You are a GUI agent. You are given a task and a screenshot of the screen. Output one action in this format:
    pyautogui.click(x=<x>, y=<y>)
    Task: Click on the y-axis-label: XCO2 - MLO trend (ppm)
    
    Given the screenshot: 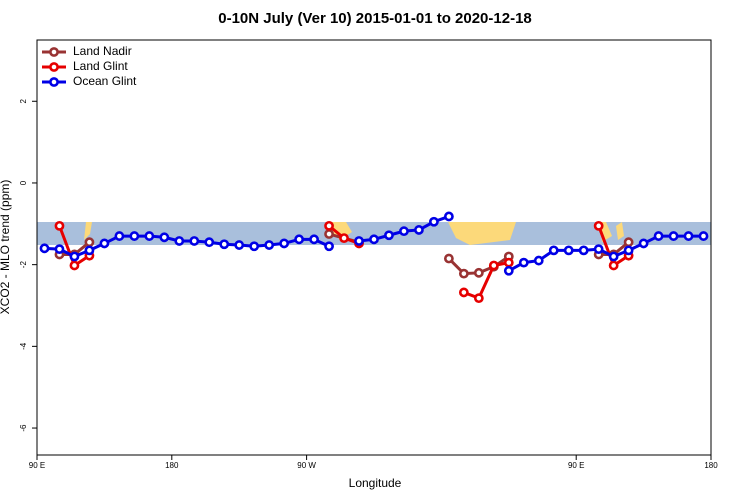 What is the action you would take?
    pyautogui.click(x=6, y=247)
    